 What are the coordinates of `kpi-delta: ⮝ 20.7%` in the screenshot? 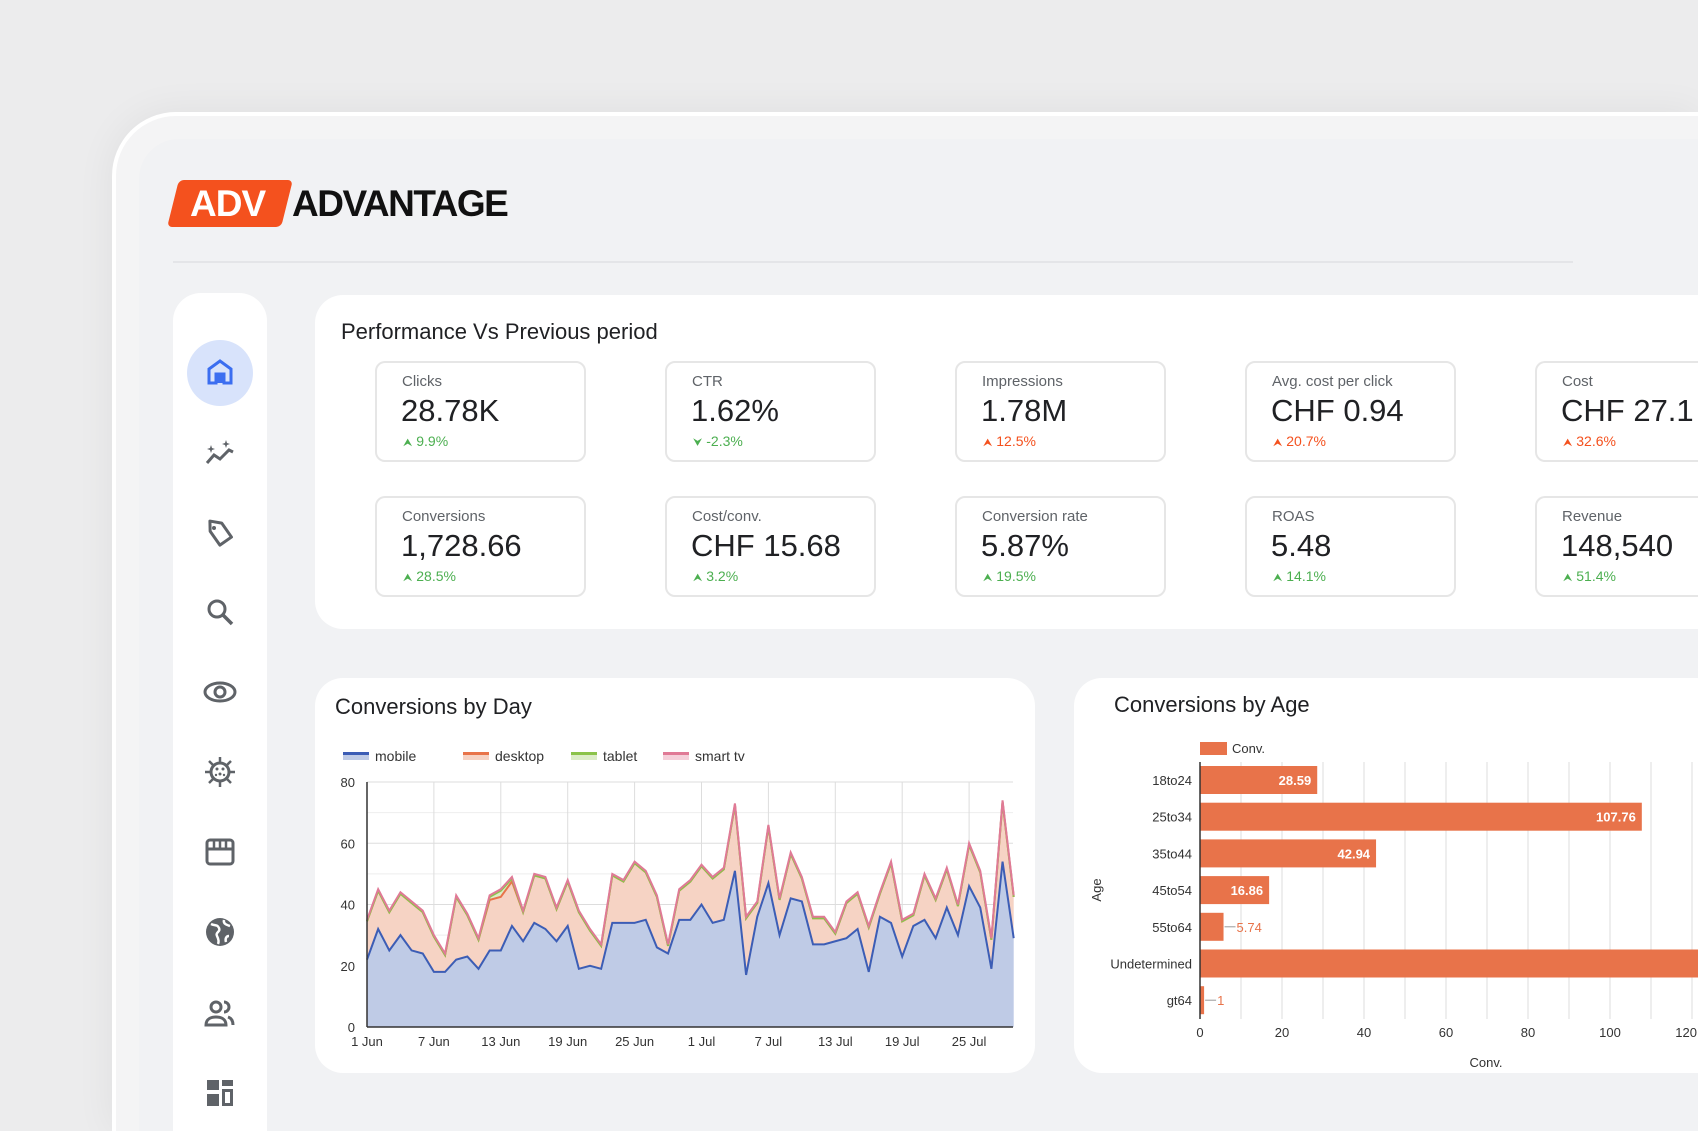 It's located at (1299, 441).